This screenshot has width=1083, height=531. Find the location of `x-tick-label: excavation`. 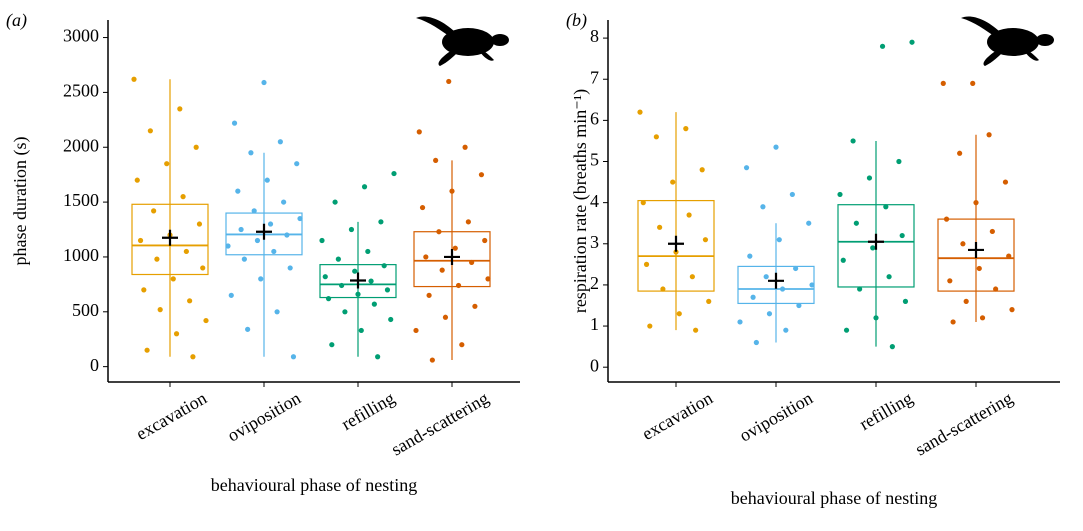

x-tick-label: excavation is located at coordinates (678, 416).